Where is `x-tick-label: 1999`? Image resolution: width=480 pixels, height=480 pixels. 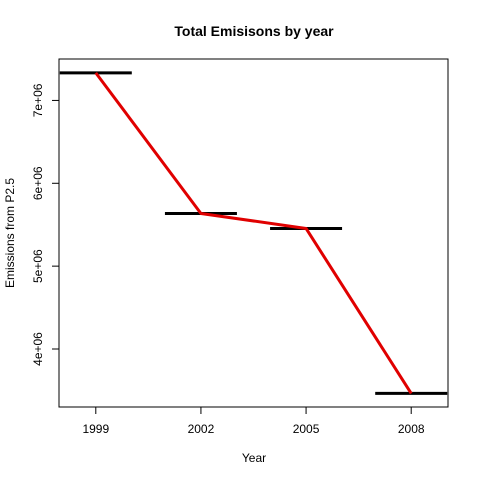 x-tick-label: 1999 is located at coordinates (95, 429).